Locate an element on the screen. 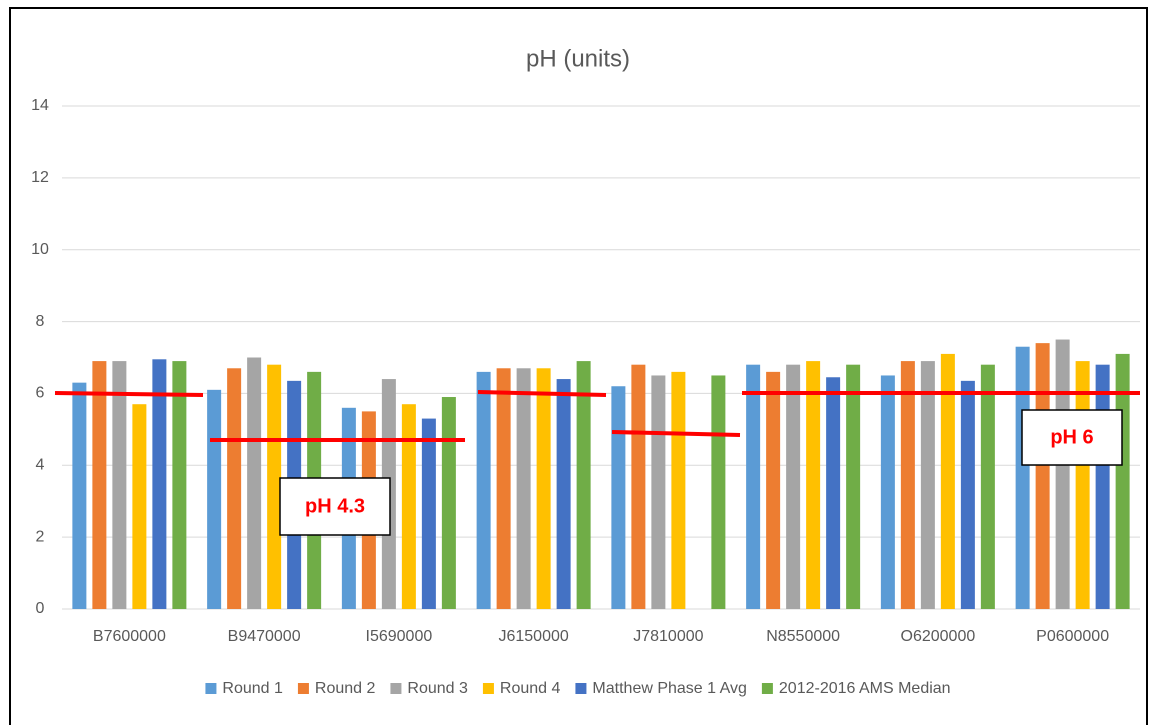 This screenshot has height=725, width=1158. x-tick-label: N8550000 is located at coordinates (803, 636).